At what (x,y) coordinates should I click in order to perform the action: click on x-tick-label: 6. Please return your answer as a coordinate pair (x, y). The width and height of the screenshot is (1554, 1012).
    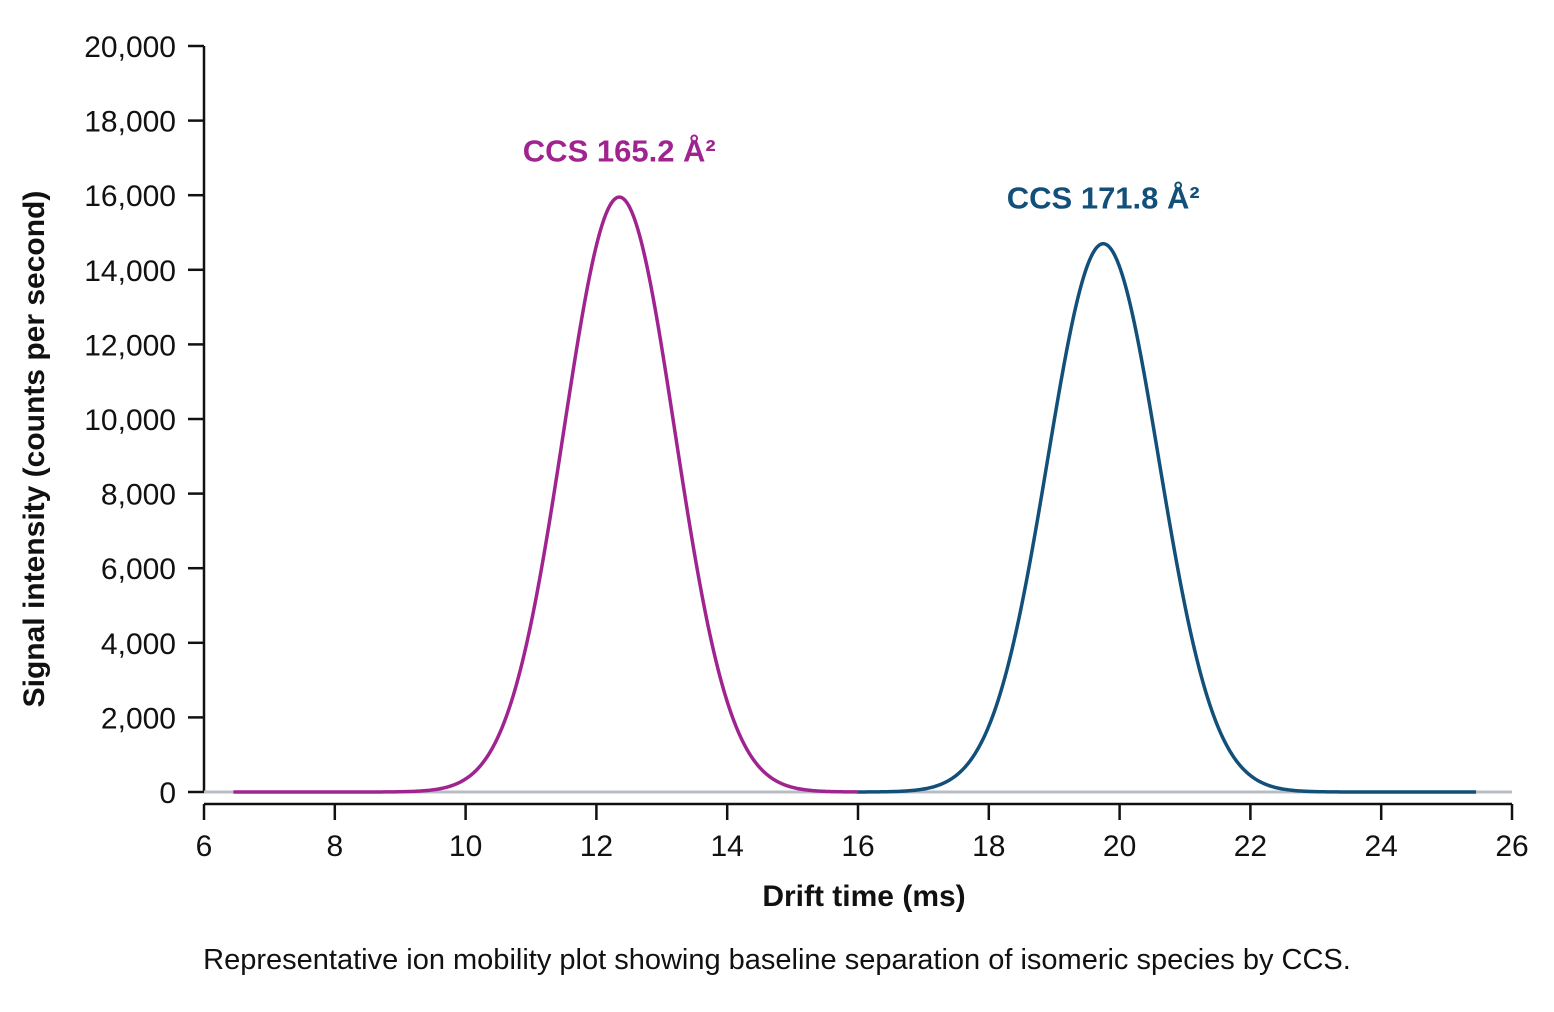
    Looking at the image, I should click on (204, 846).